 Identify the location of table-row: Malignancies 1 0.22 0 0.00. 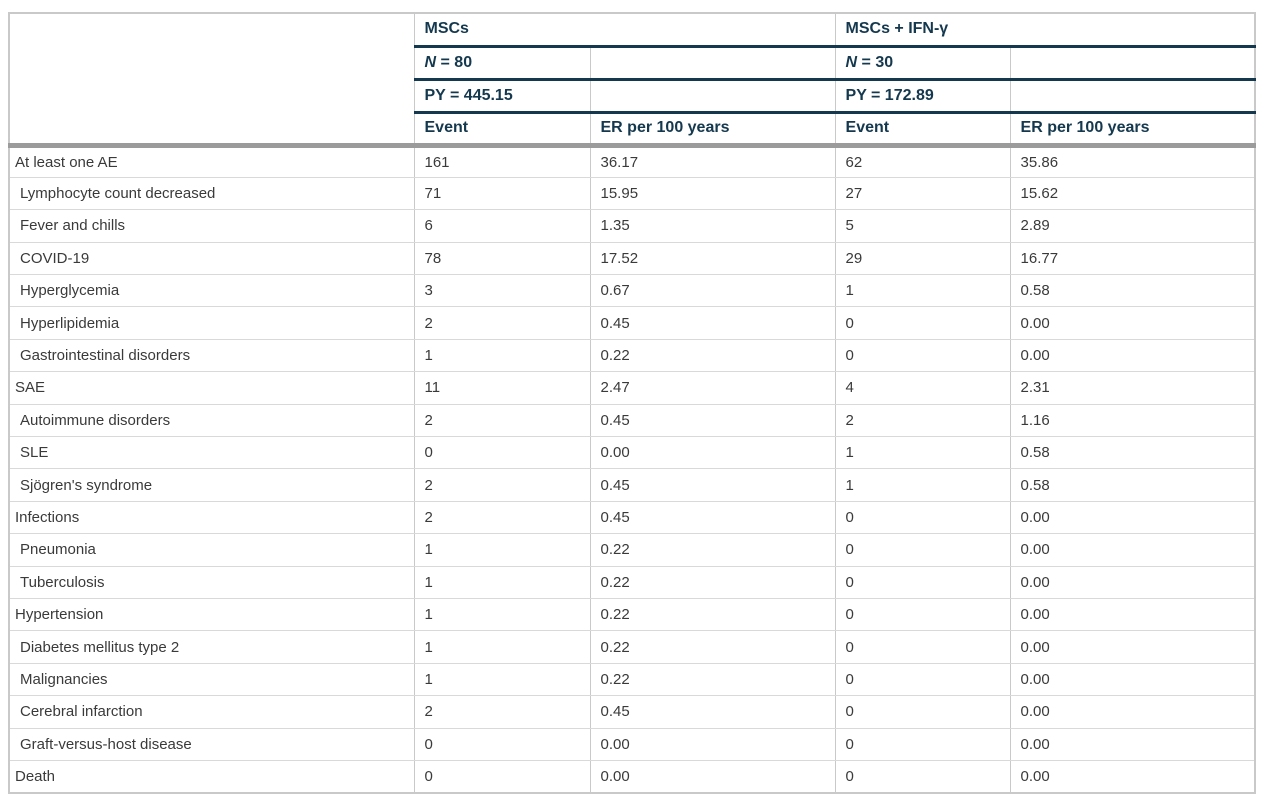
(632, 680).